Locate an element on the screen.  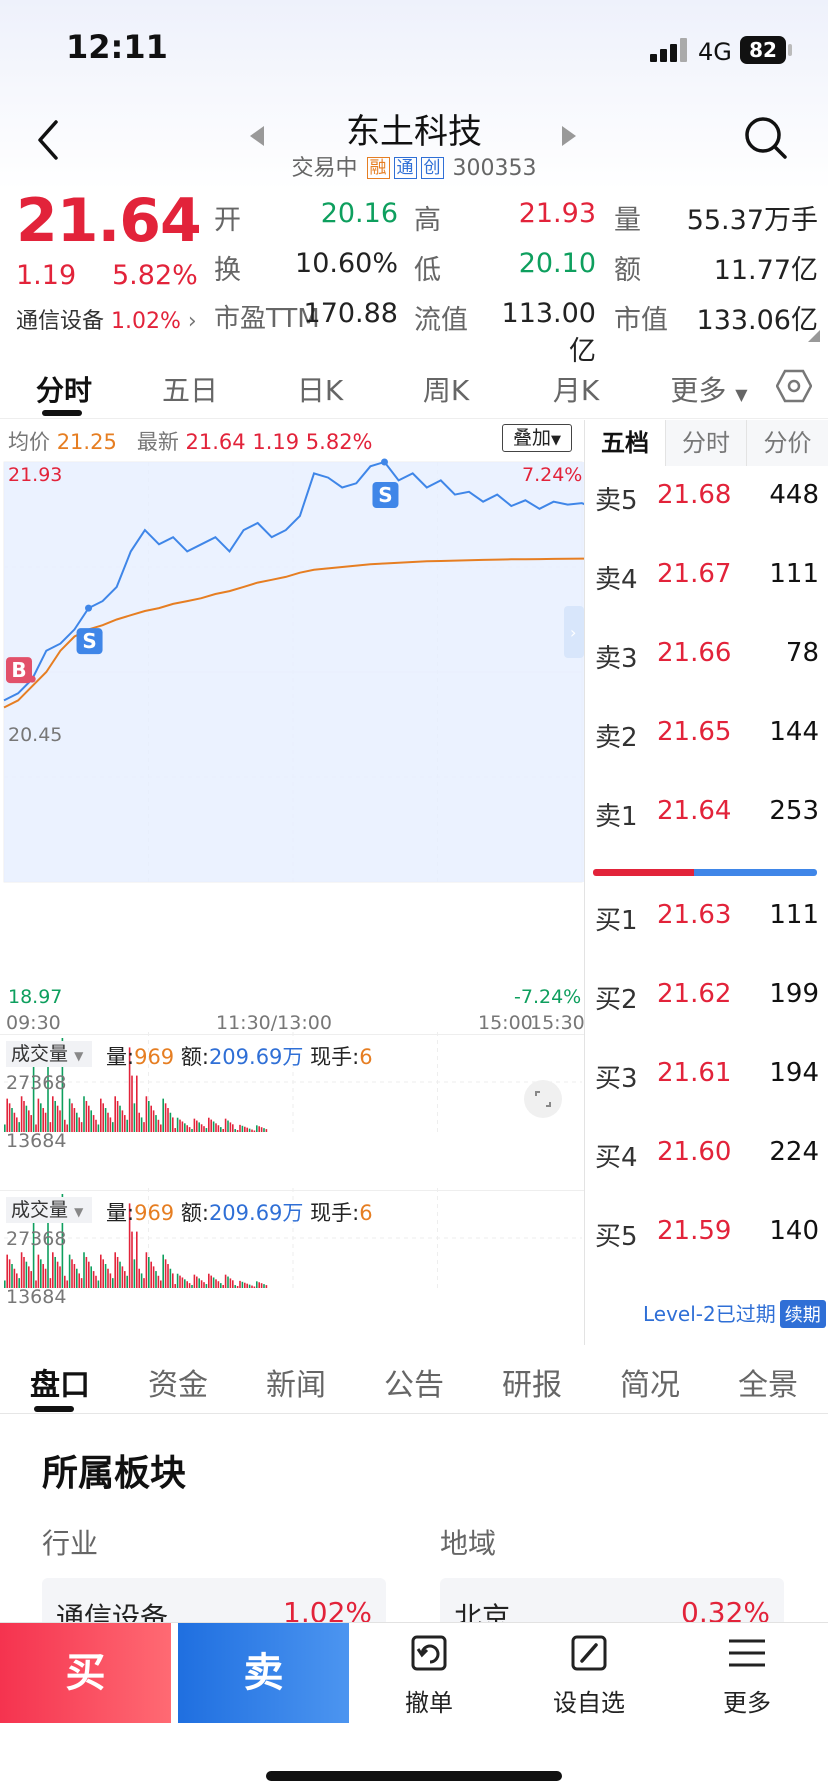
settings-hexagon-icon is located at coordinates (794, 386).